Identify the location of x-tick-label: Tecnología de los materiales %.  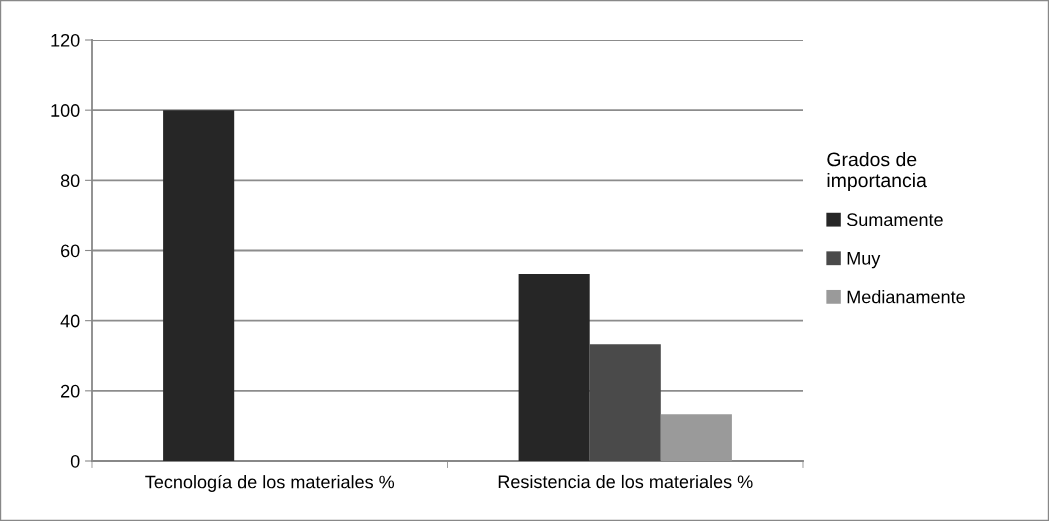
(270, 483).